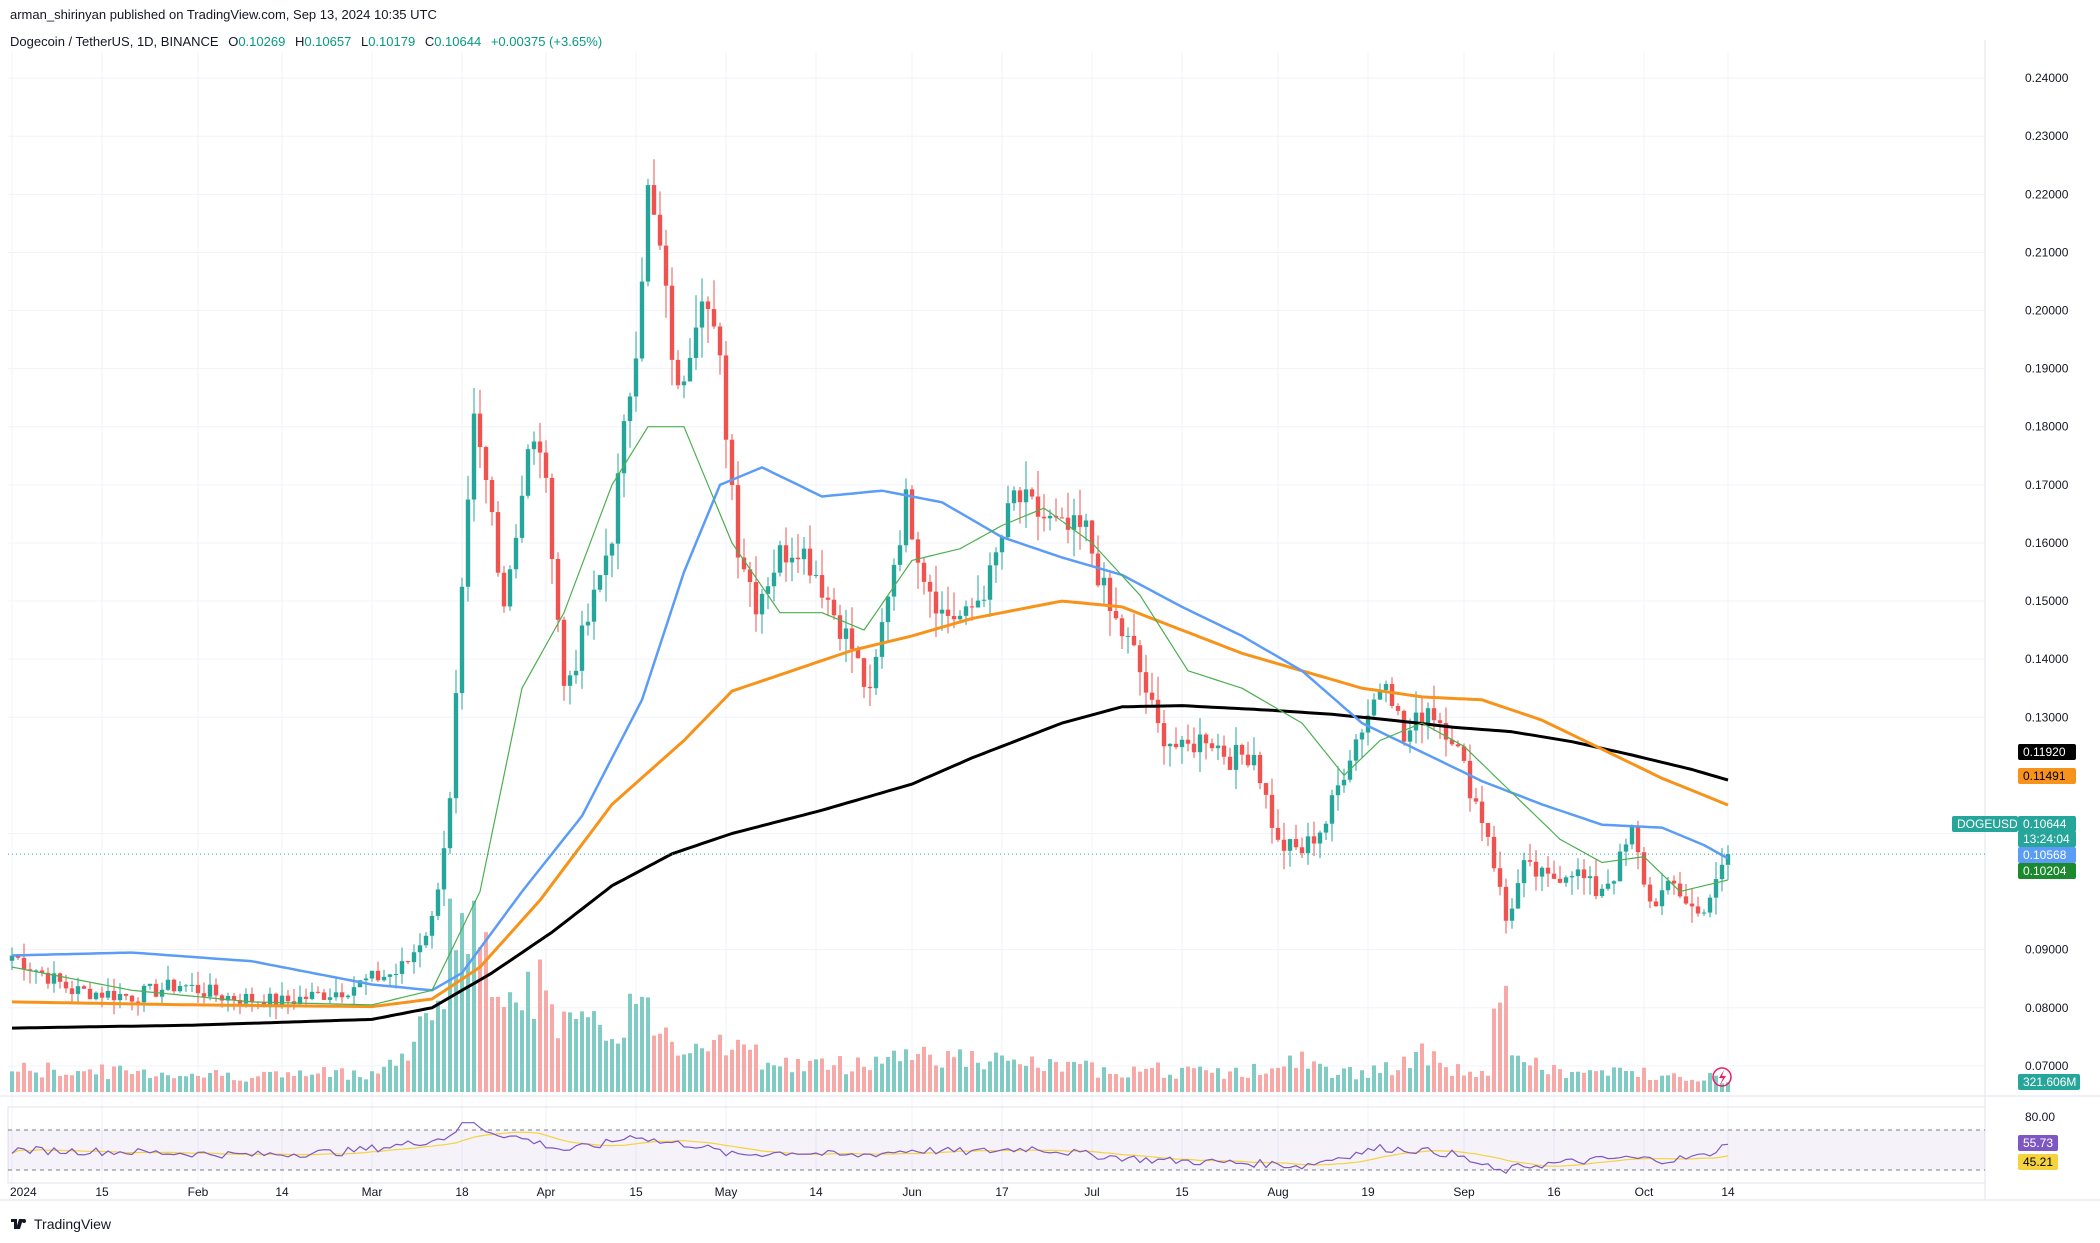  I want to click on high-label: H, so click(299, 41).